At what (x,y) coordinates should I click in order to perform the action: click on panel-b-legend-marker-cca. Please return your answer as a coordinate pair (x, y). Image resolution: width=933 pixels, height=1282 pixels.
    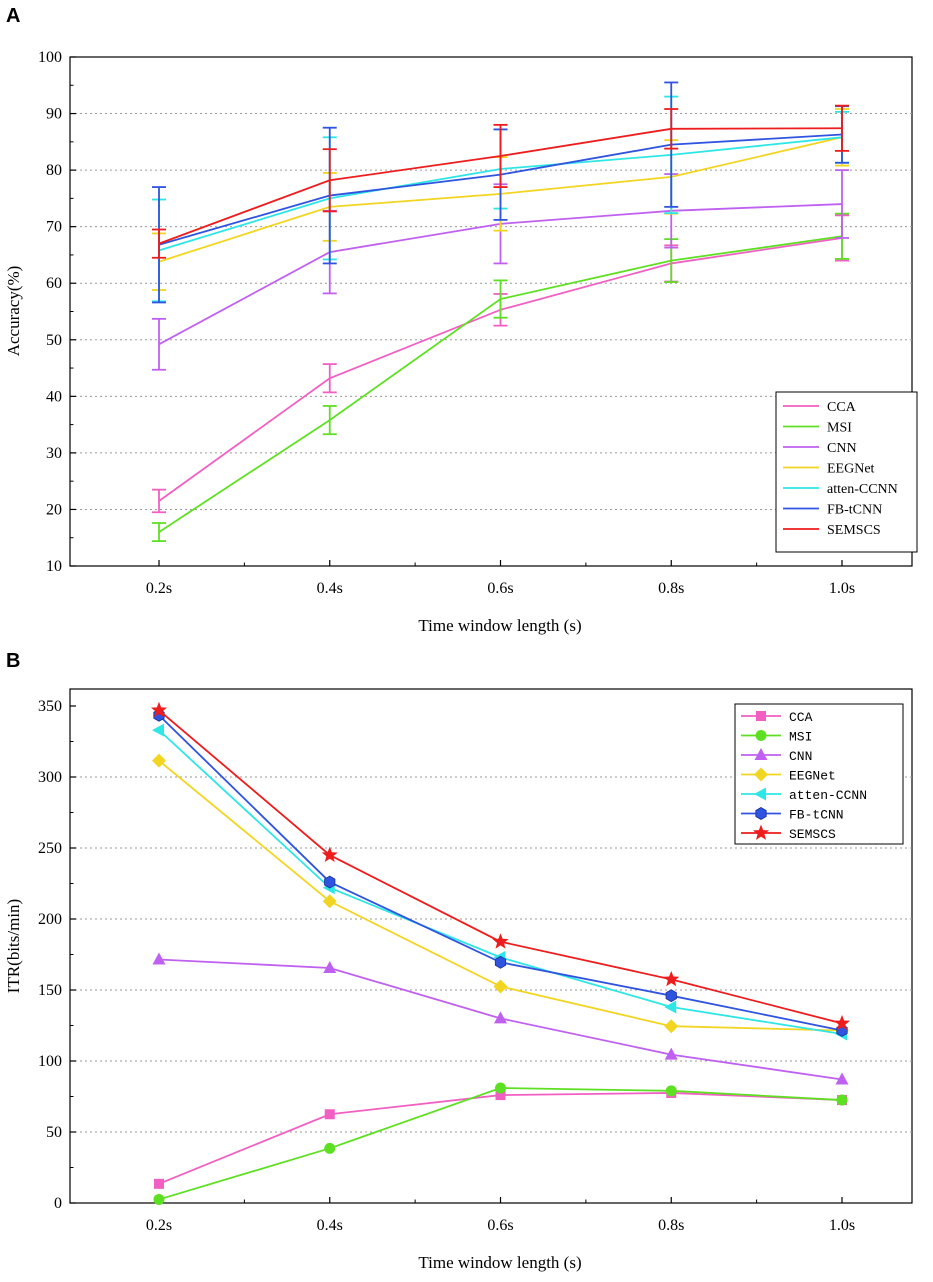
    Looking at the image, I should click on (761, 716).